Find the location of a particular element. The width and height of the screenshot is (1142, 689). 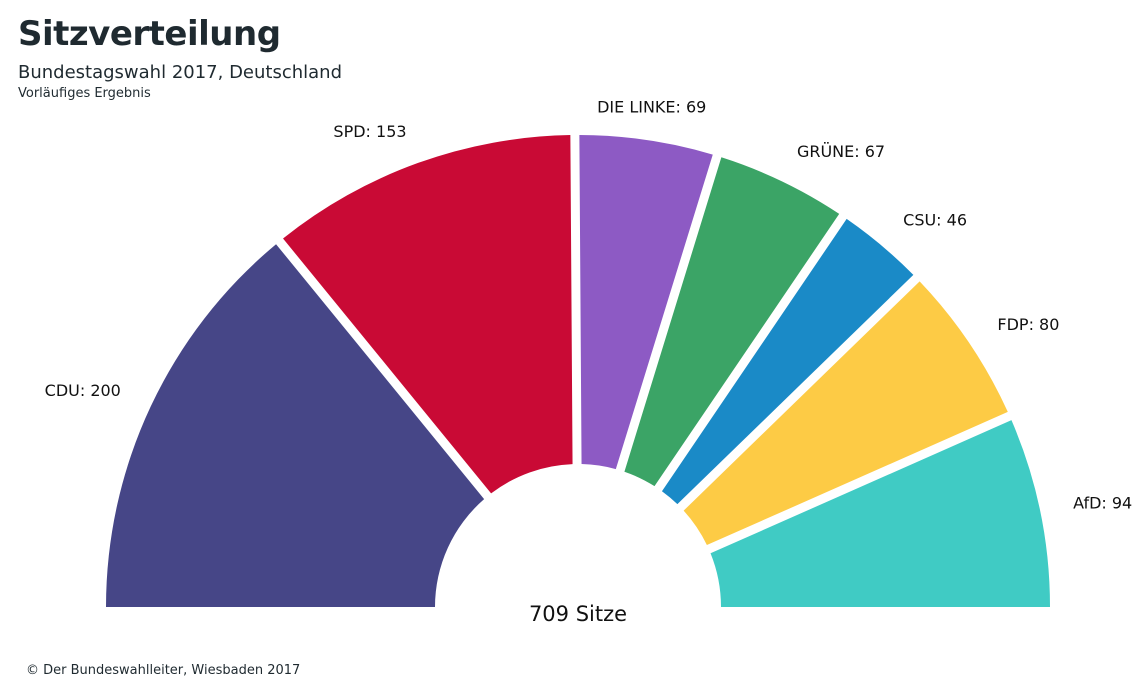

result-note: Vorläufiges Ergebnis is located at coordinates (84, 93).